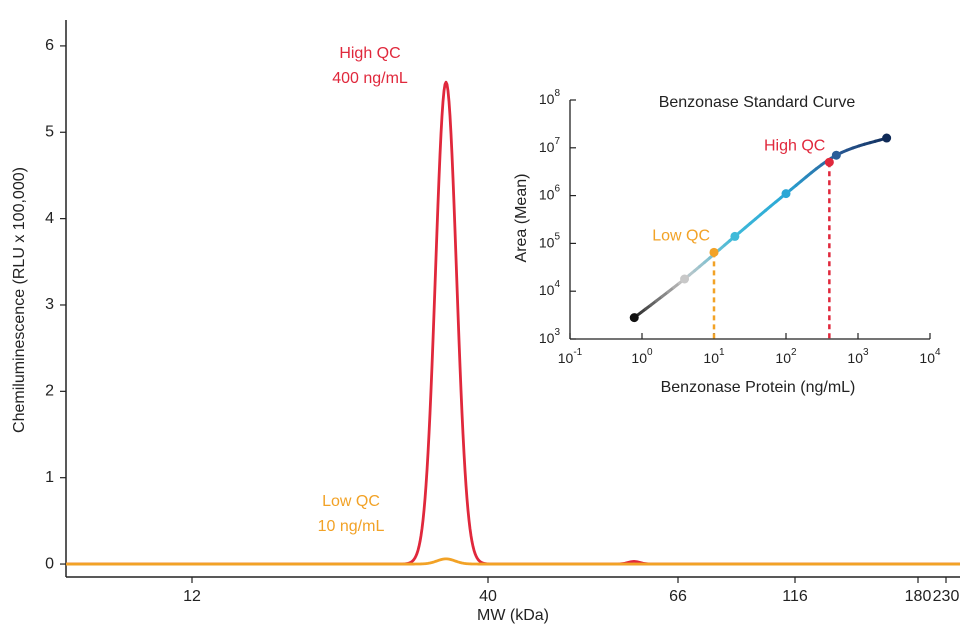 The image size is (968, 635). What do you see at coordinates (557, 188) in the screenshot?
I see `tick-exponent: 6` at bounding box center [557, 188].